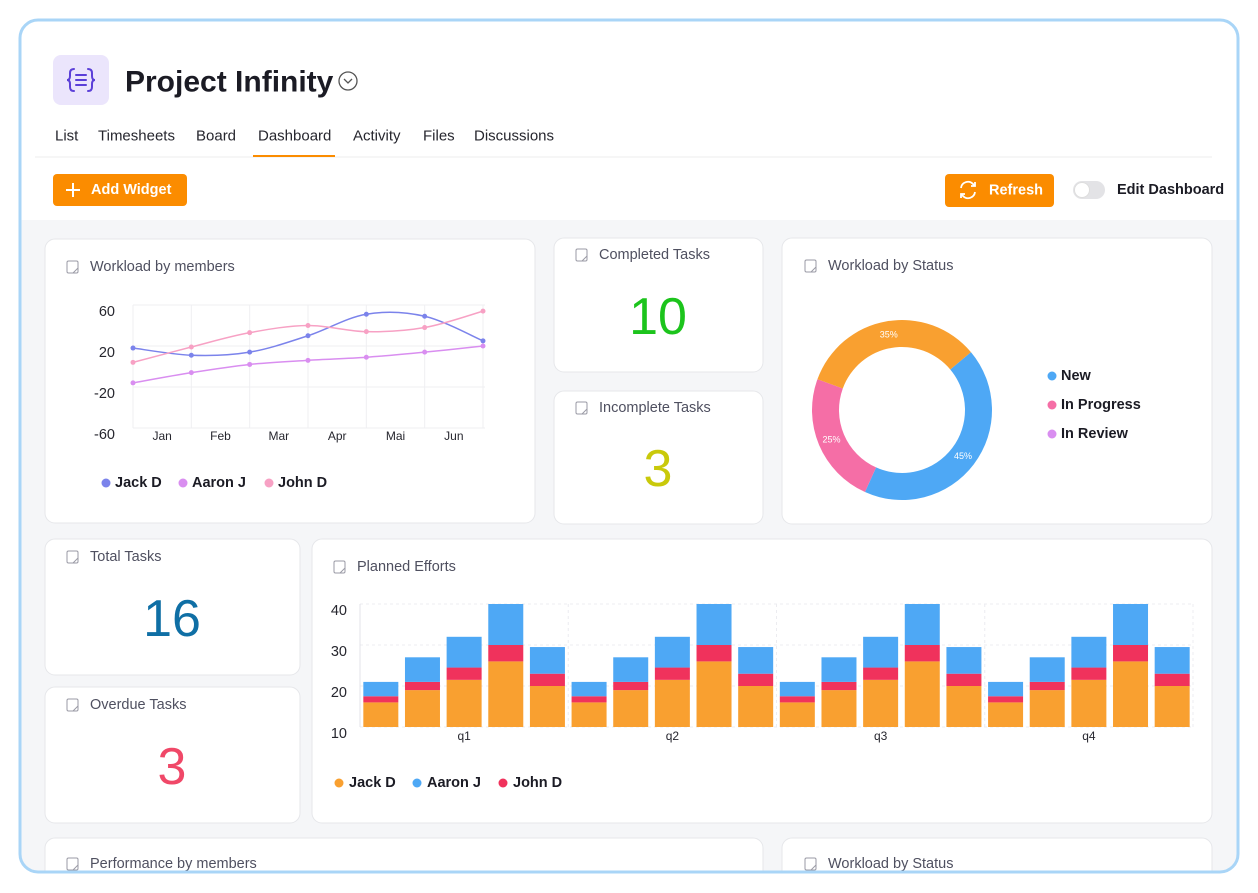 This screenshot has width=1258, height=893. I want to click on nav-tab: Activity, so click(377, 136).